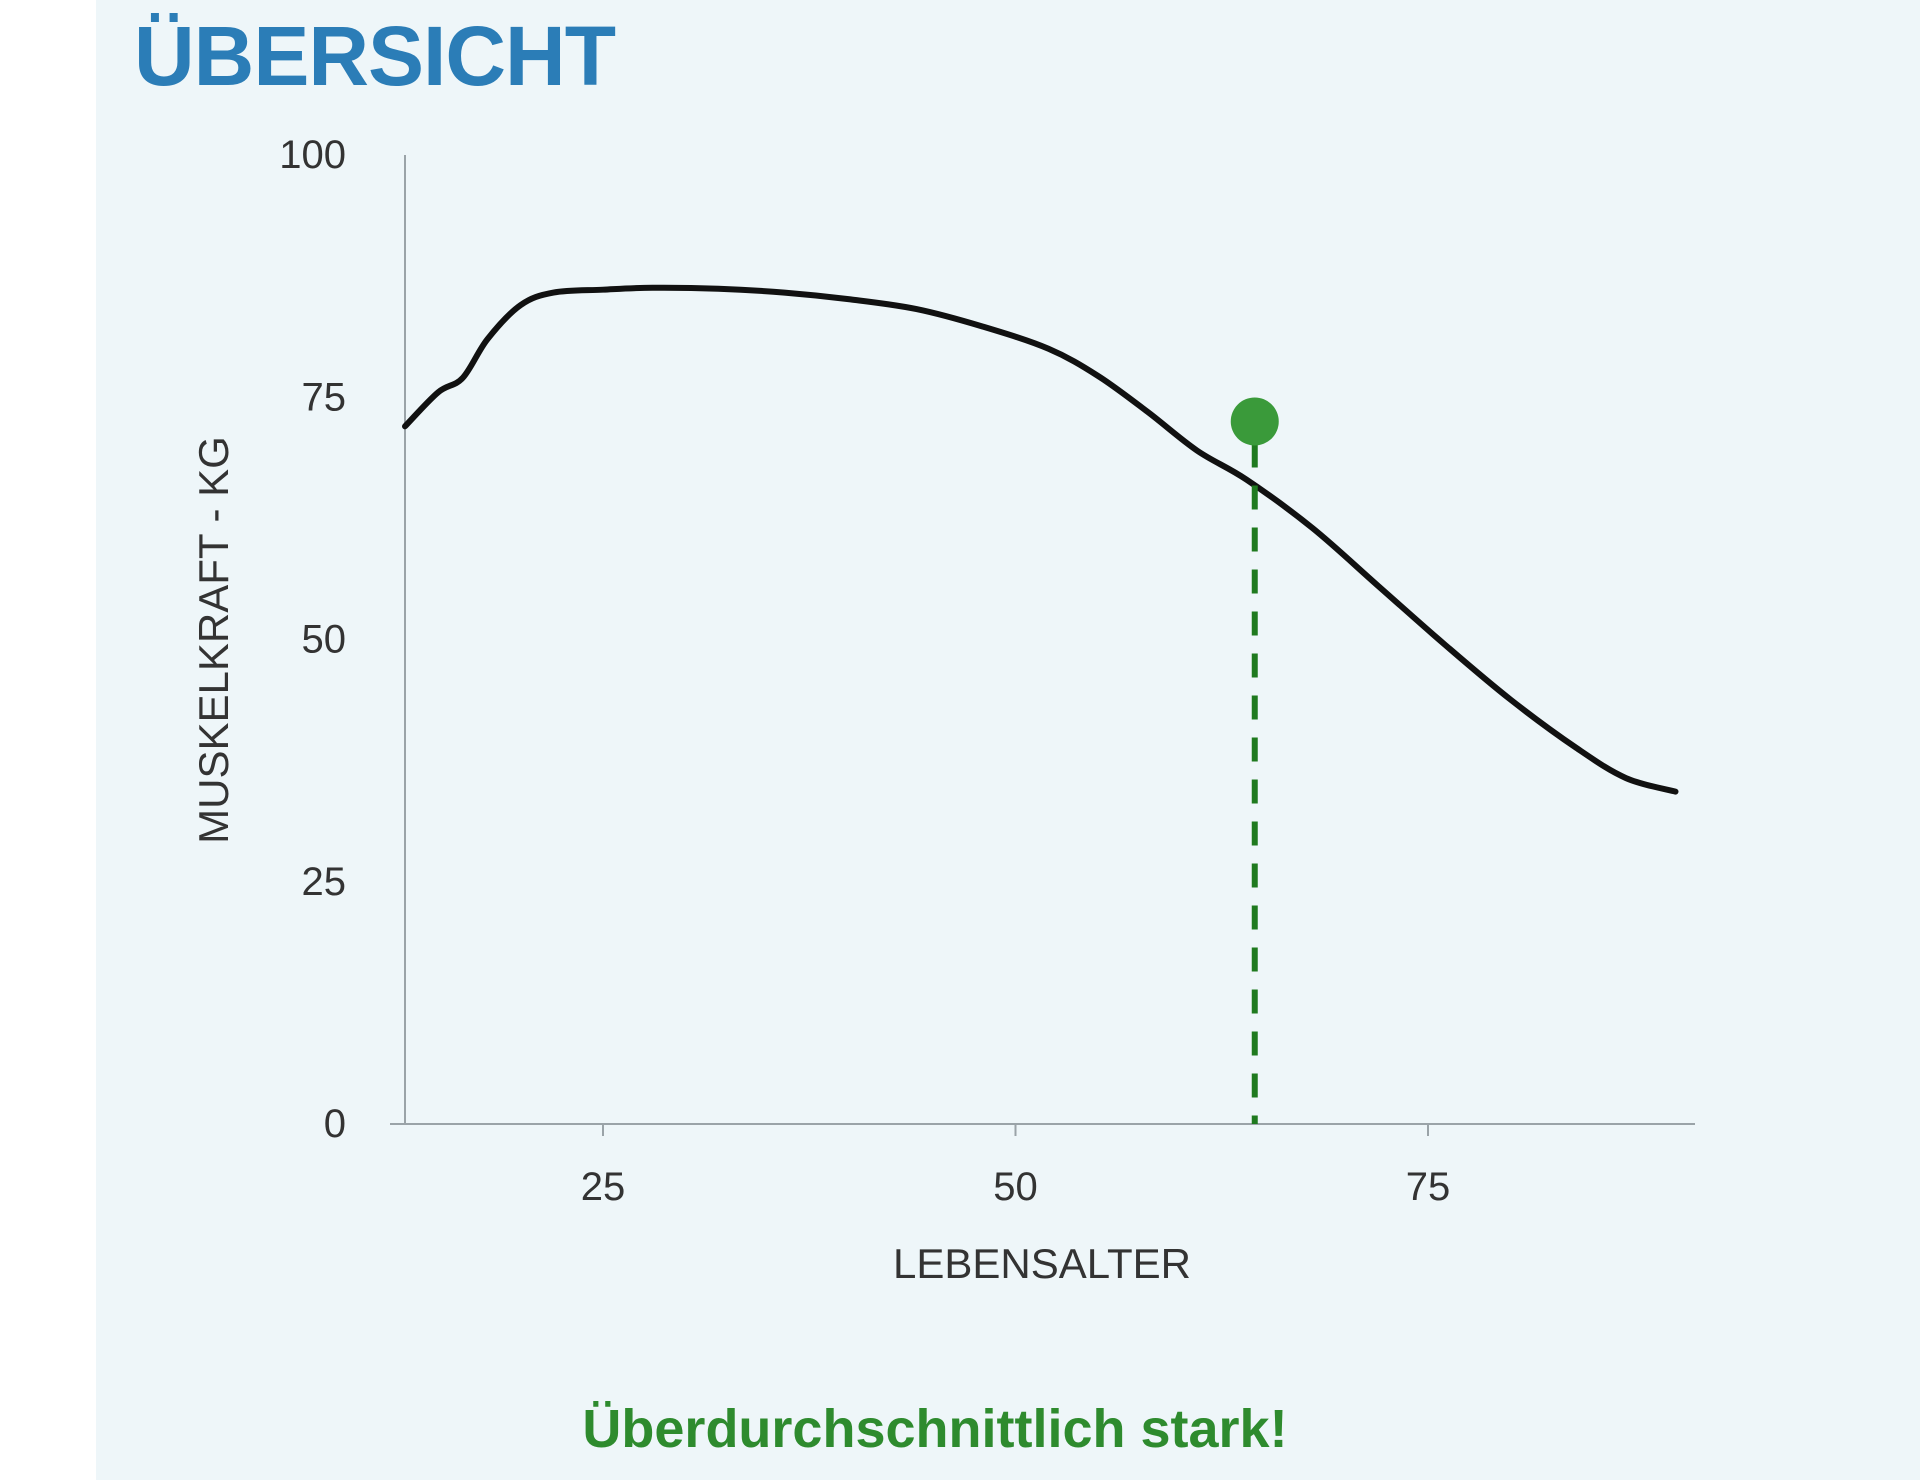 Image resolution: width=1920 pixels, height=1480 pixels. I want to click on y-tick-label: 100, so click(312, 155).